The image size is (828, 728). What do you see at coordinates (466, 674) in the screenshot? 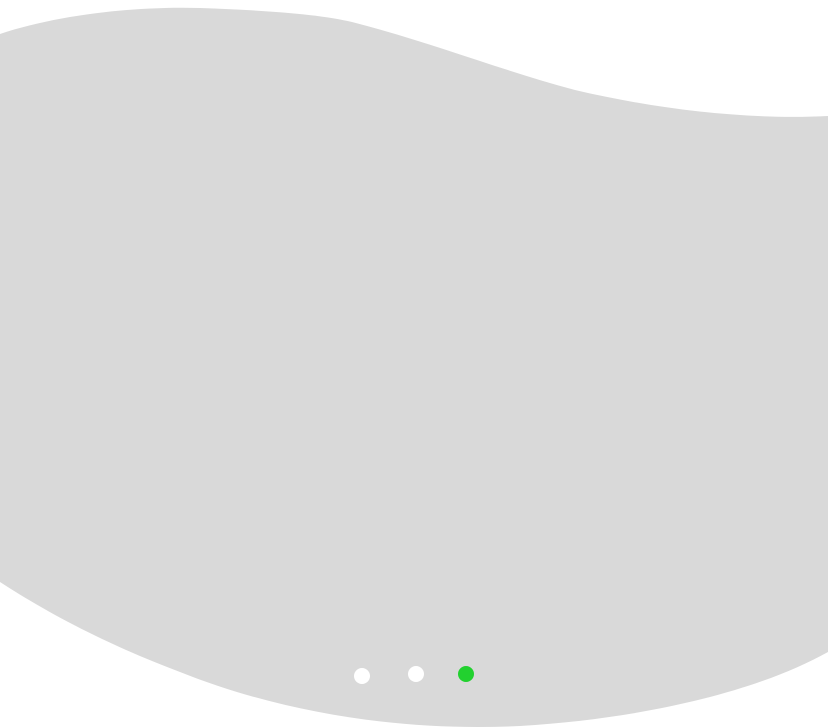
I see `page-dot-3-active` at bounding box center [466, 674].